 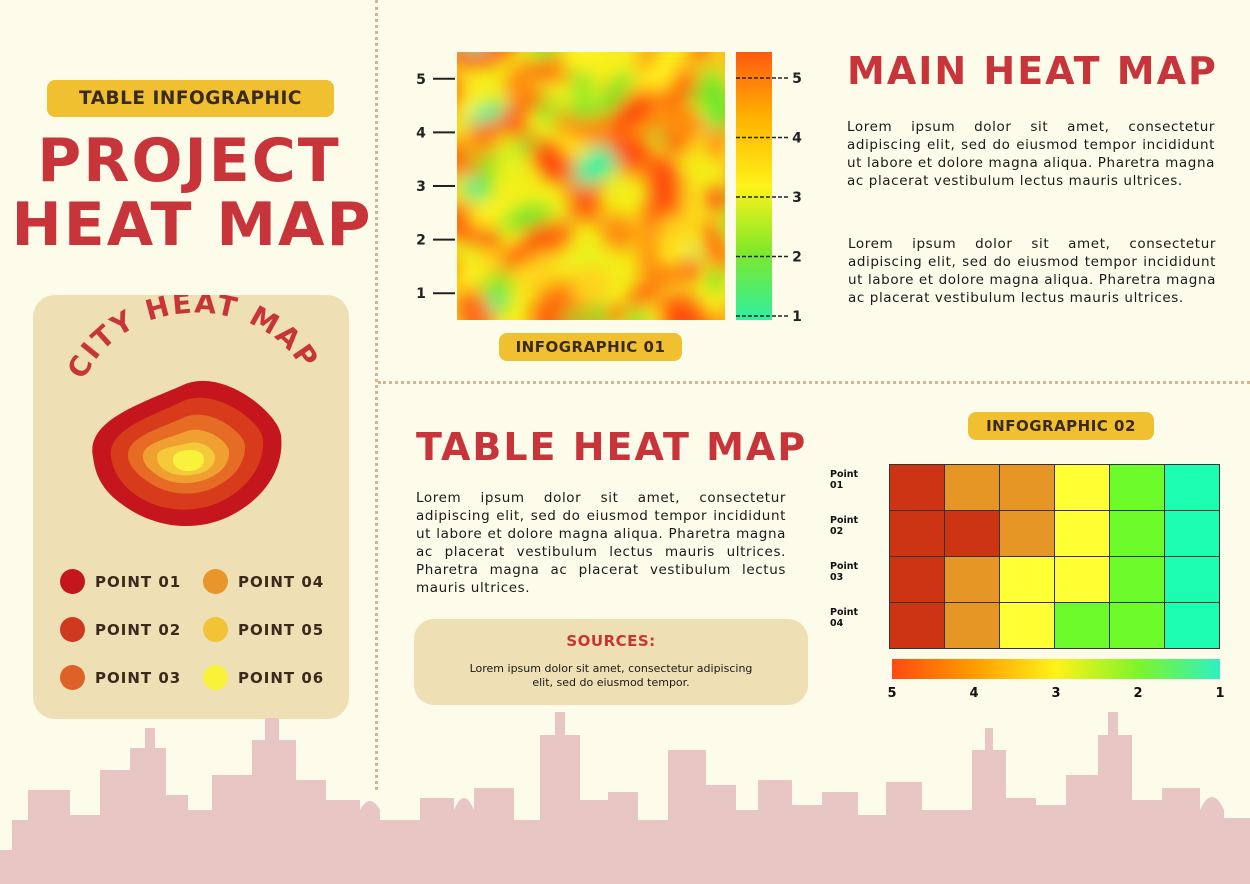 I want to click on vertical-divider, so click(x=376, y=395).